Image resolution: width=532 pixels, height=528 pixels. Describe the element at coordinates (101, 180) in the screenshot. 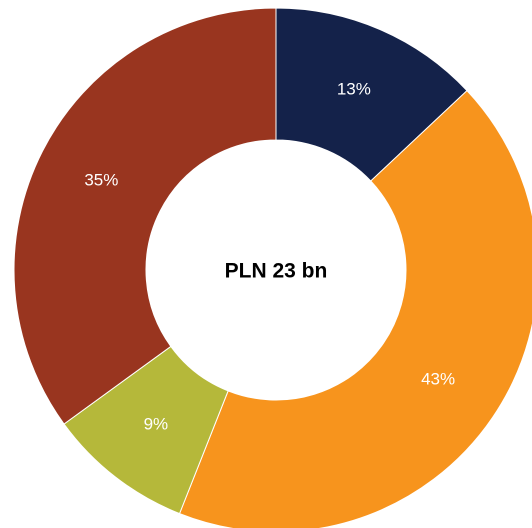

I see `slice-label: 35%` at that location.